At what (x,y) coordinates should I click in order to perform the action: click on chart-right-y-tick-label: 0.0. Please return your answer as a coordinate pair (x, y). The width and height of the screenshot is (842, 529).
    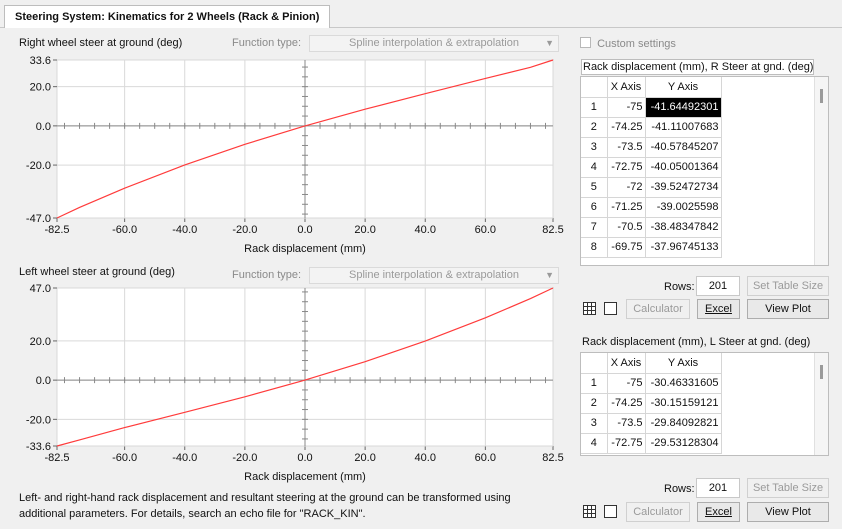
    Looking at the image, I should click on (43, 127).